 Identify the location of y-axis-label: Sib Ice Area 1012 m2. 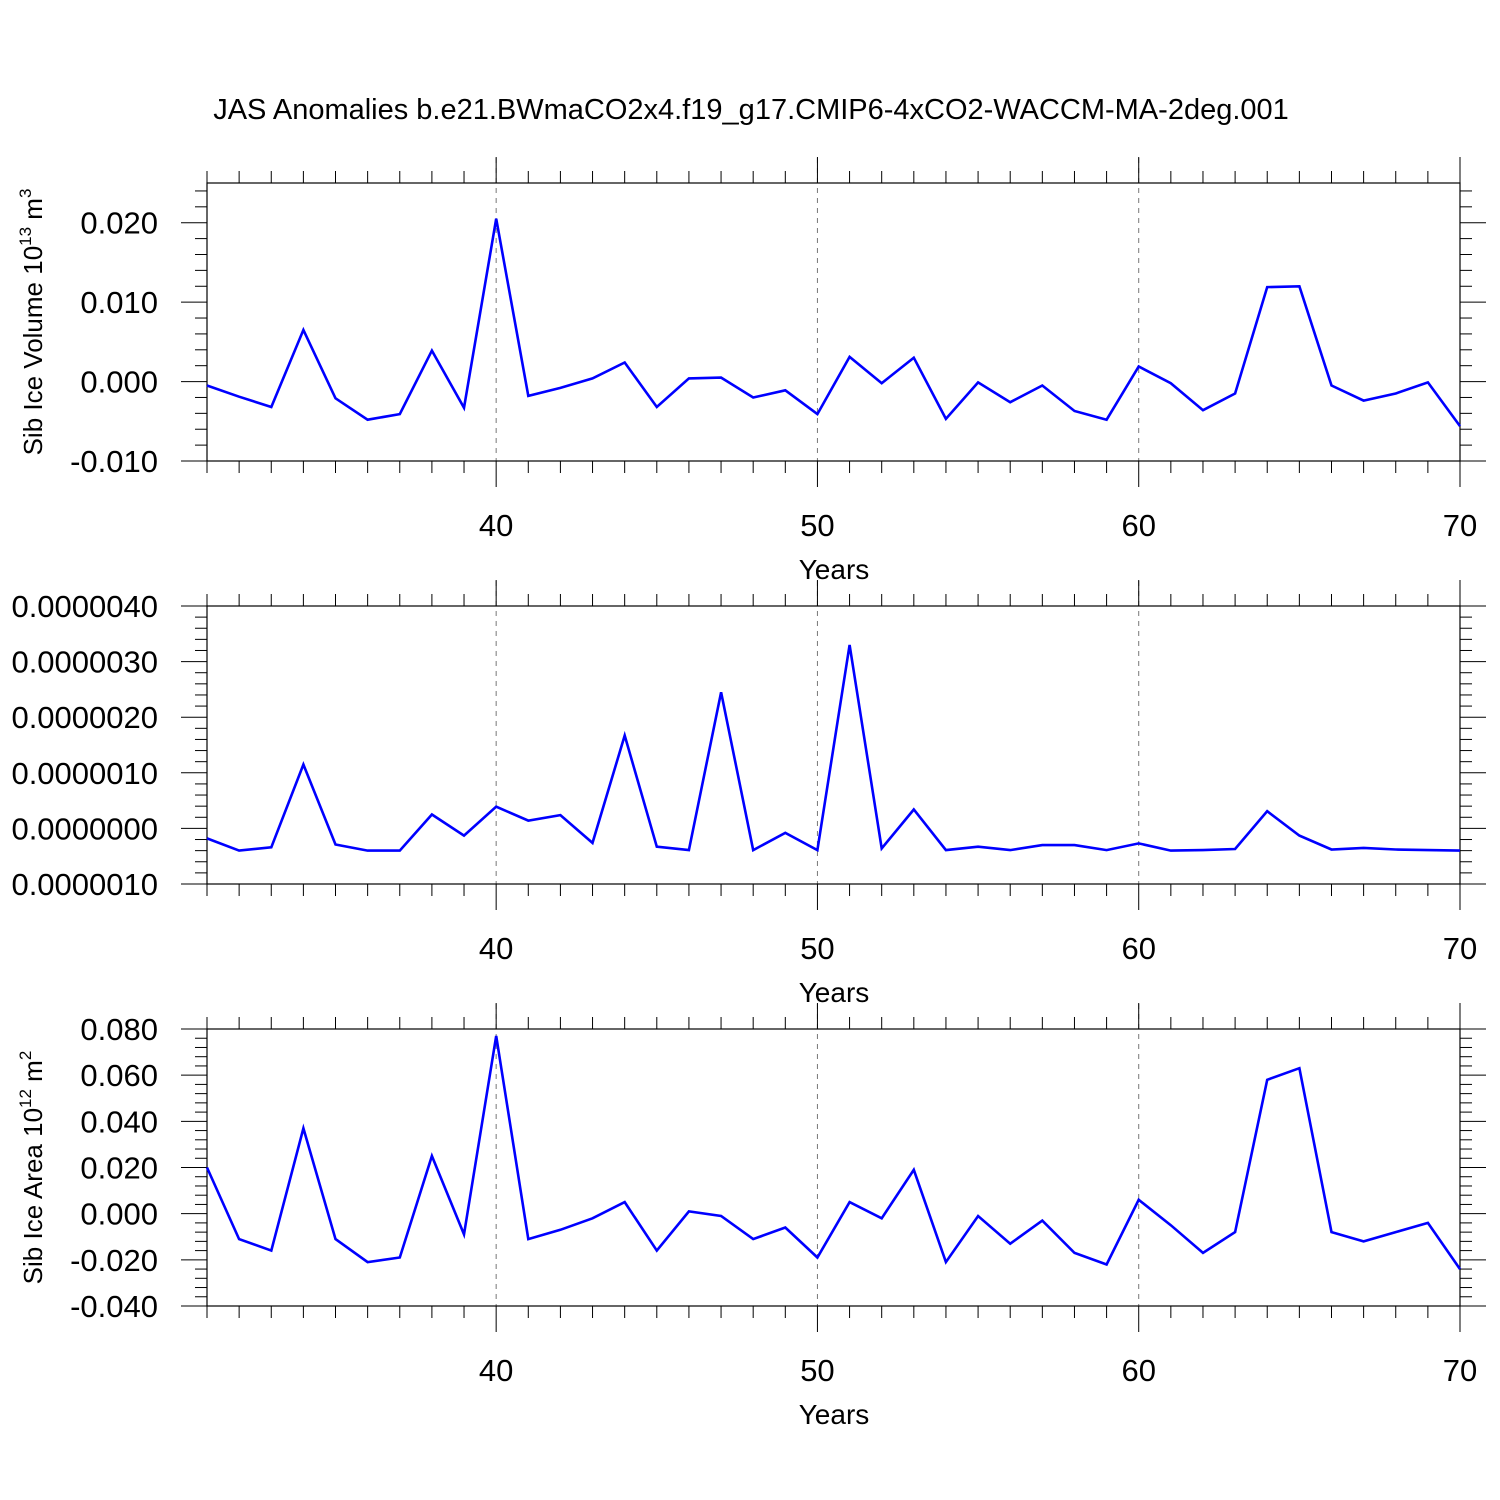
(32, 1168).